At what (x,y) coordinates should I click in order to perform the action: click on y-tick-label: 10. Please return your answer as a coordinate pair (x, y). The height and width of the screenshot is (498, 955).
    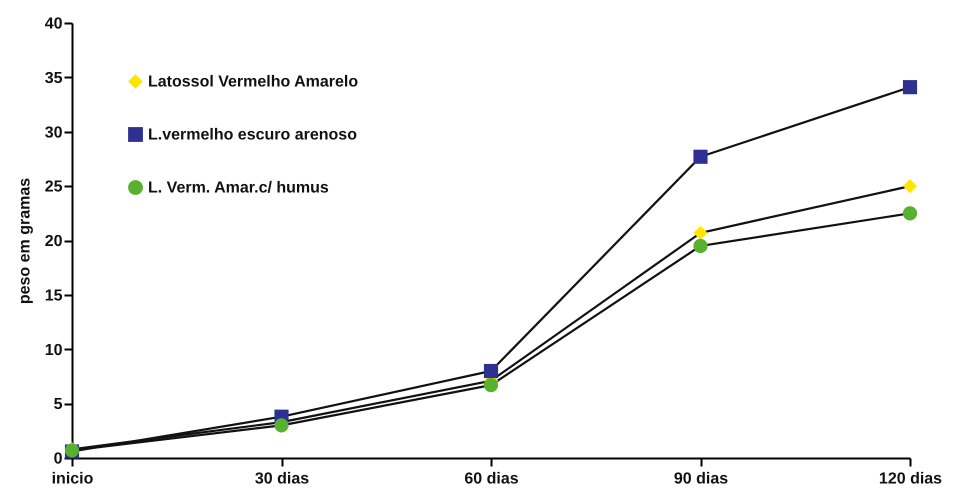
    Looking at the image, I should click on (53, 350).